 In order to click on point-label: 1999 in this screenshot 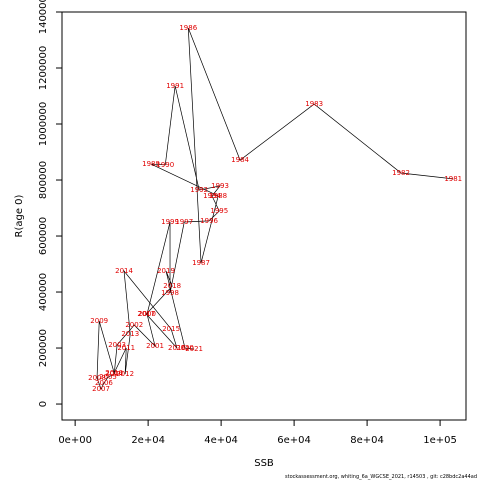, I will do `click(170, 222)`.